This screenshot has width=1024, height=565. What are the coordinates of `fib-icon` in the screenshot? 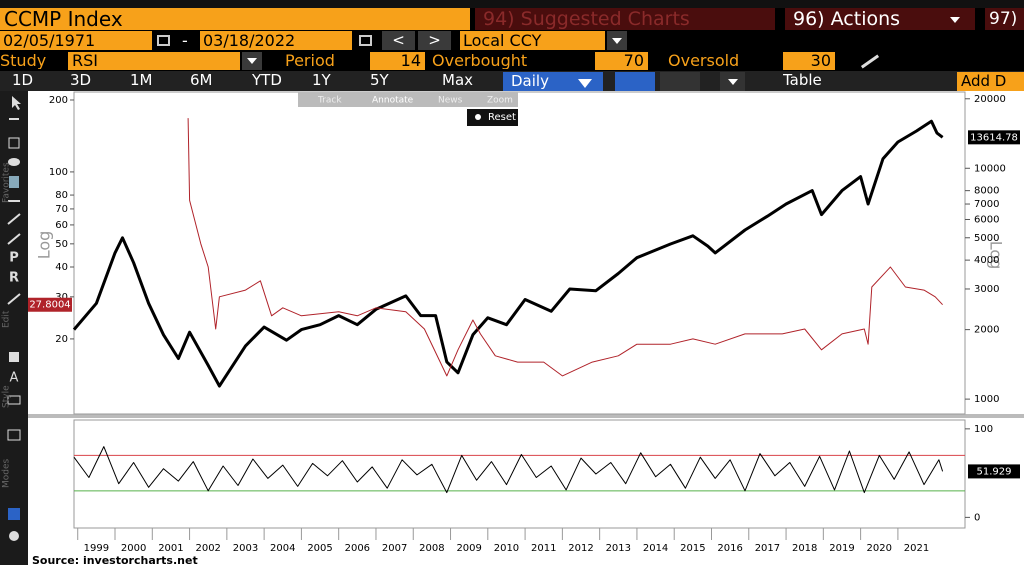 It's located at (14, 182).